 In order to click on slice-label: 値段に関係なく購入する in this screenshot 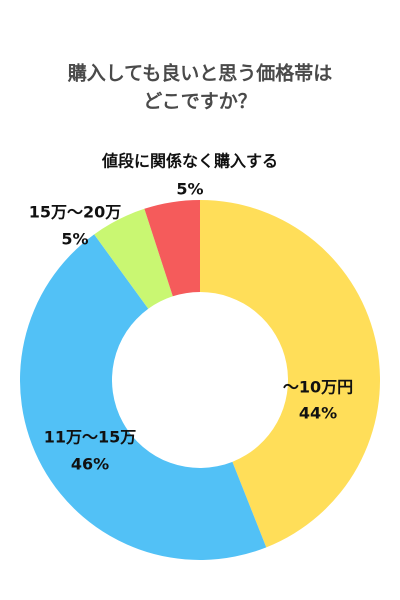, I will do `click(189, 161)`.